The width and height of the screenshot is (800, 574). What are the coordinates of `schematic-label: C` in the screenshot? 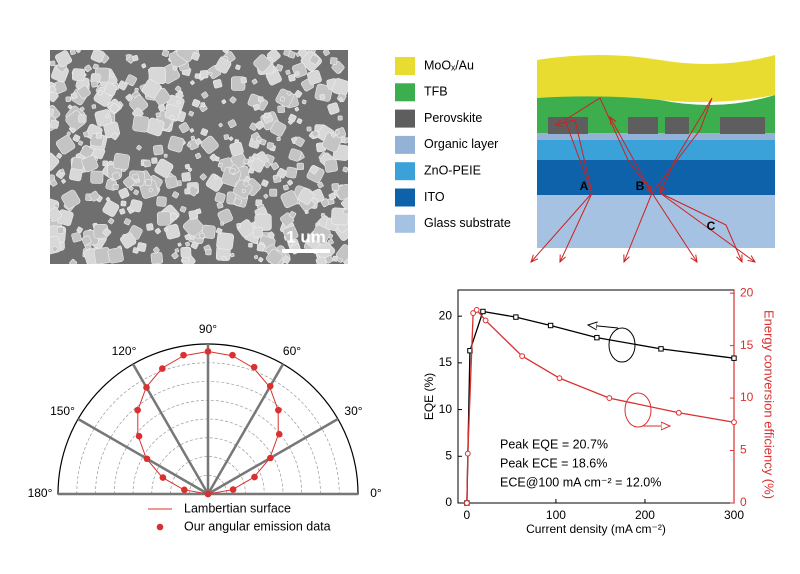 It's located at (711, 226).